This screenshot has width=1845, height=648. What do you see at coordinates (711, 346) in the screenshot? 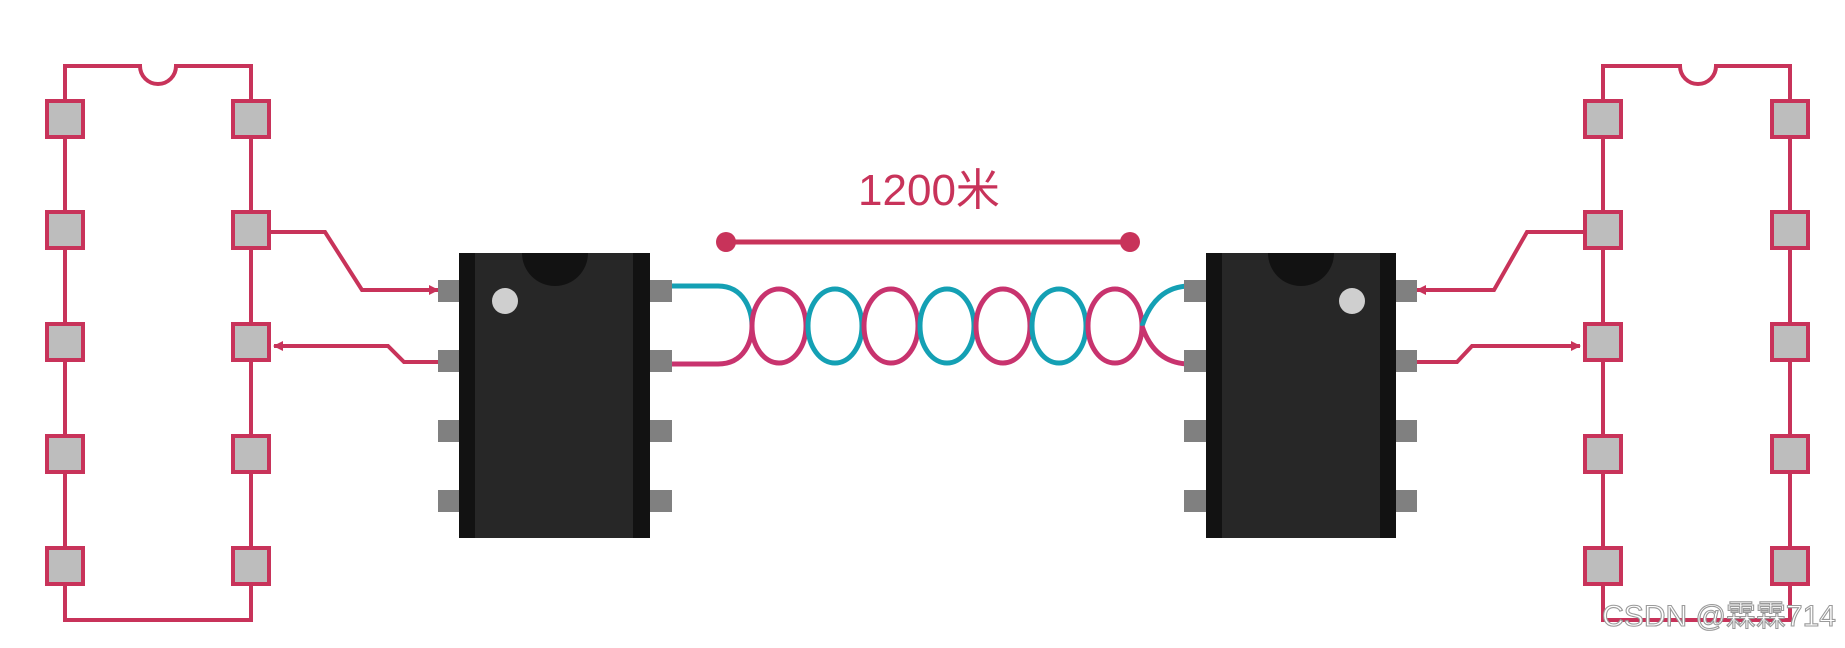
I see `wire-b` at bounding box center [711, 346].